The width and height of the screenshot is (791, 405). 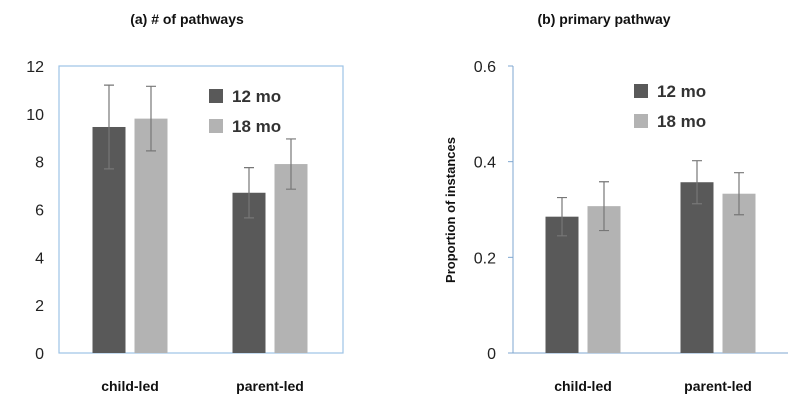 What do you see at coordinates (681, 91) in the screenshot?
I see `chart-b-legend-label: 12 mo` at bounding box center [681, 91].